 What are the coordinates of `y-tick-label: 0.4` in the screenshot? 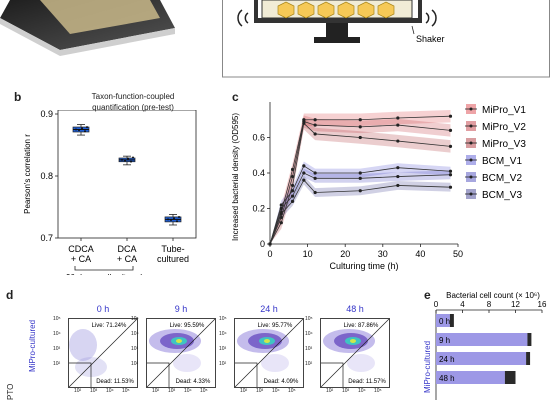 It's located at (258, 173).